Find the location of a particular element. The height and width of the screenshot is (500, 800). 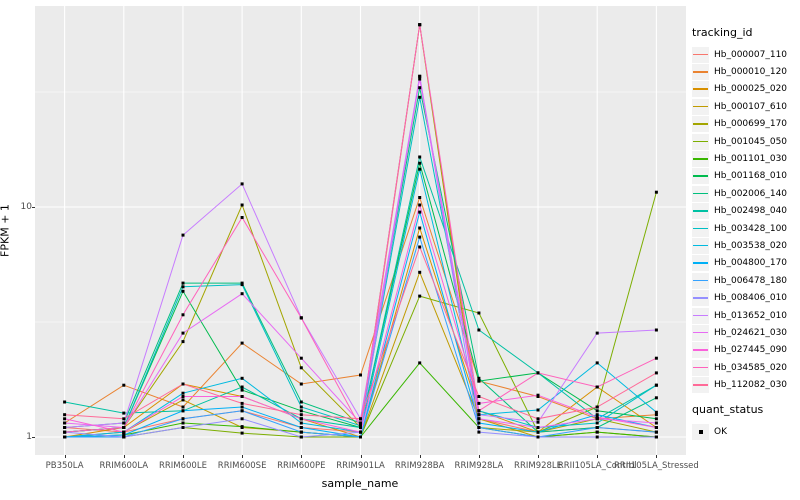

legend-item-label: Hb_002498_040 is located at coordinates (751, 211).